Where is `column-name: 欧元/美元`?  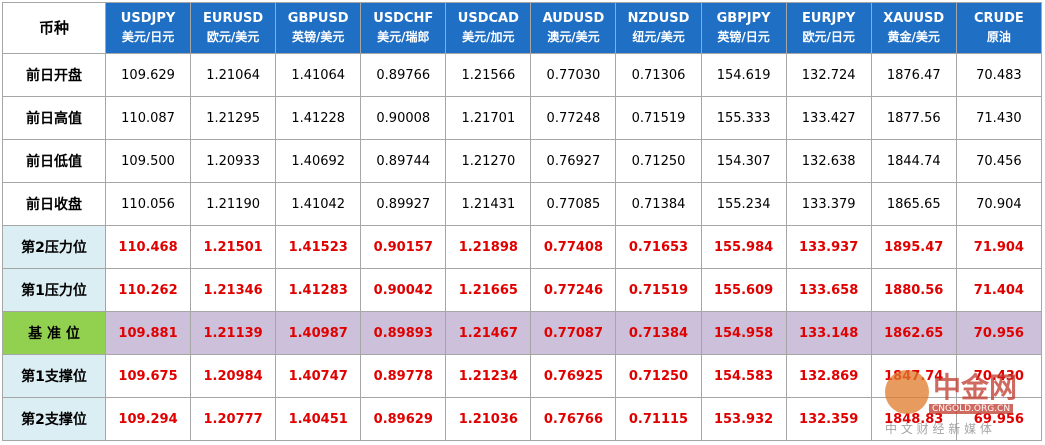
column-name: 欧元/美元 is located at coordinates (233, 37).